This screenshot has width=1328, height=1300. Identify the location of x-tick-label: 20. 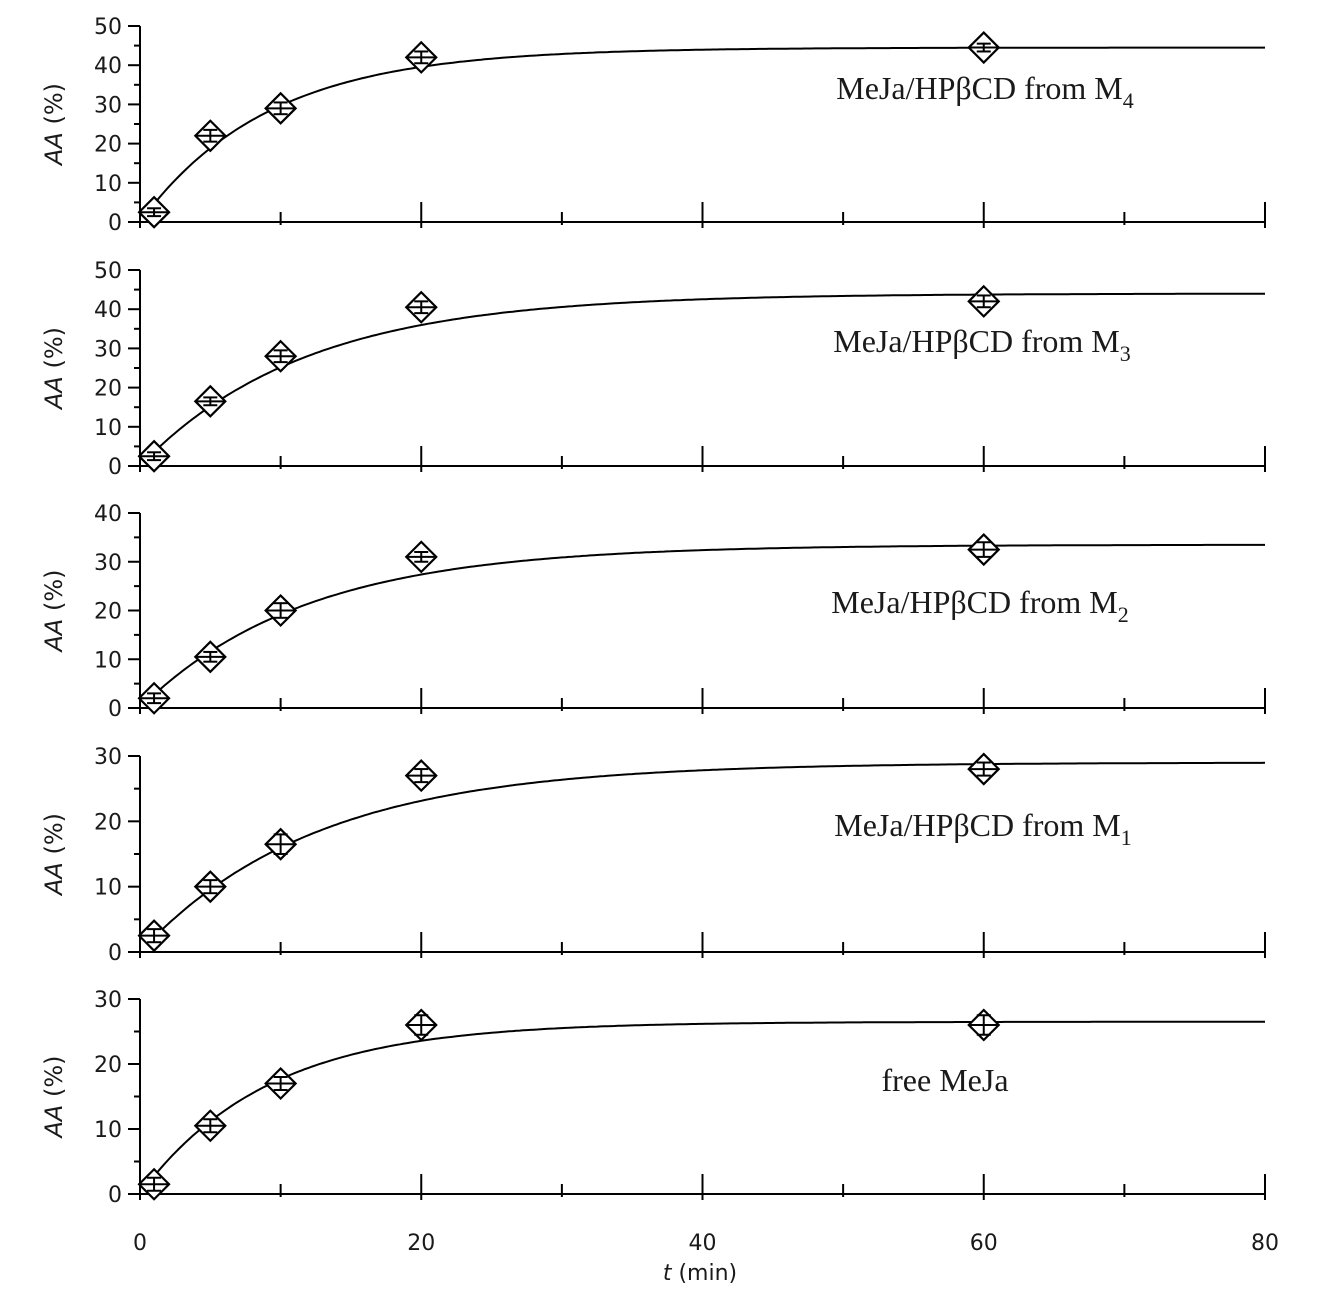
(421, 1243).